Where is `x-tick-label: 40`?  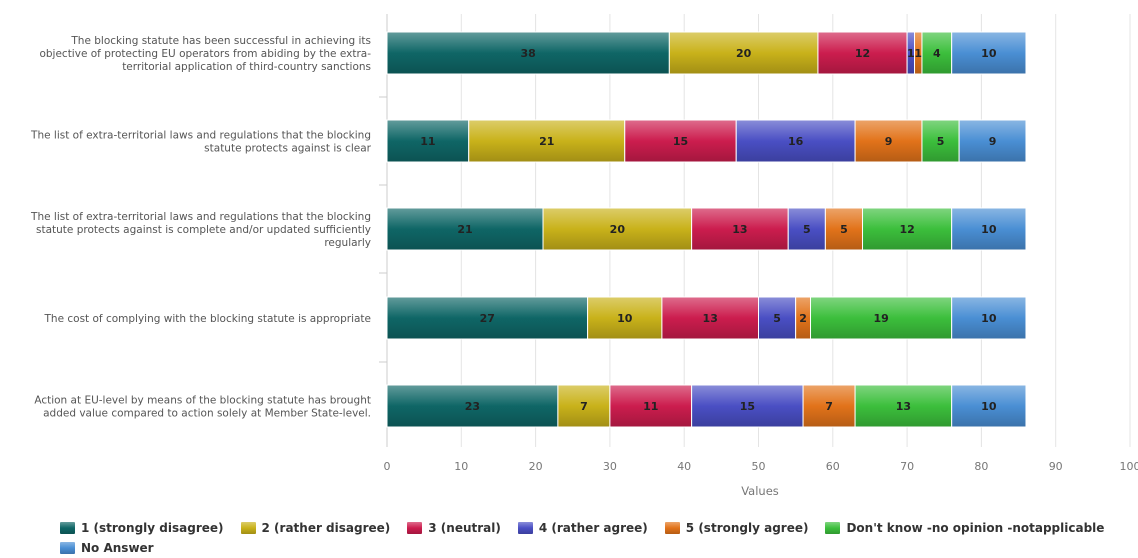
x-tick-label: 40 is located at coordinates (684, 466).